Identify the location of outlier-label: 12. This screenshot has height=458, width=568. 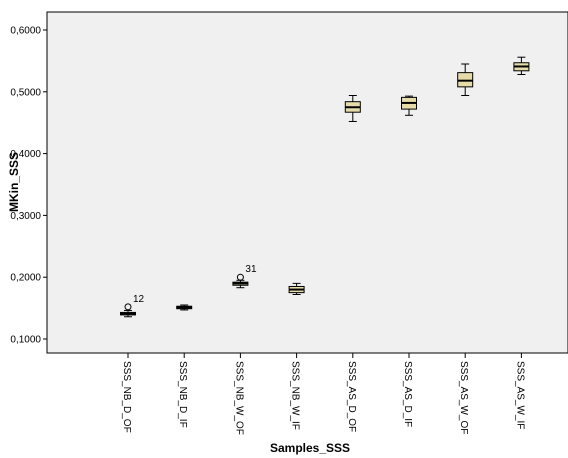
(139, 299).